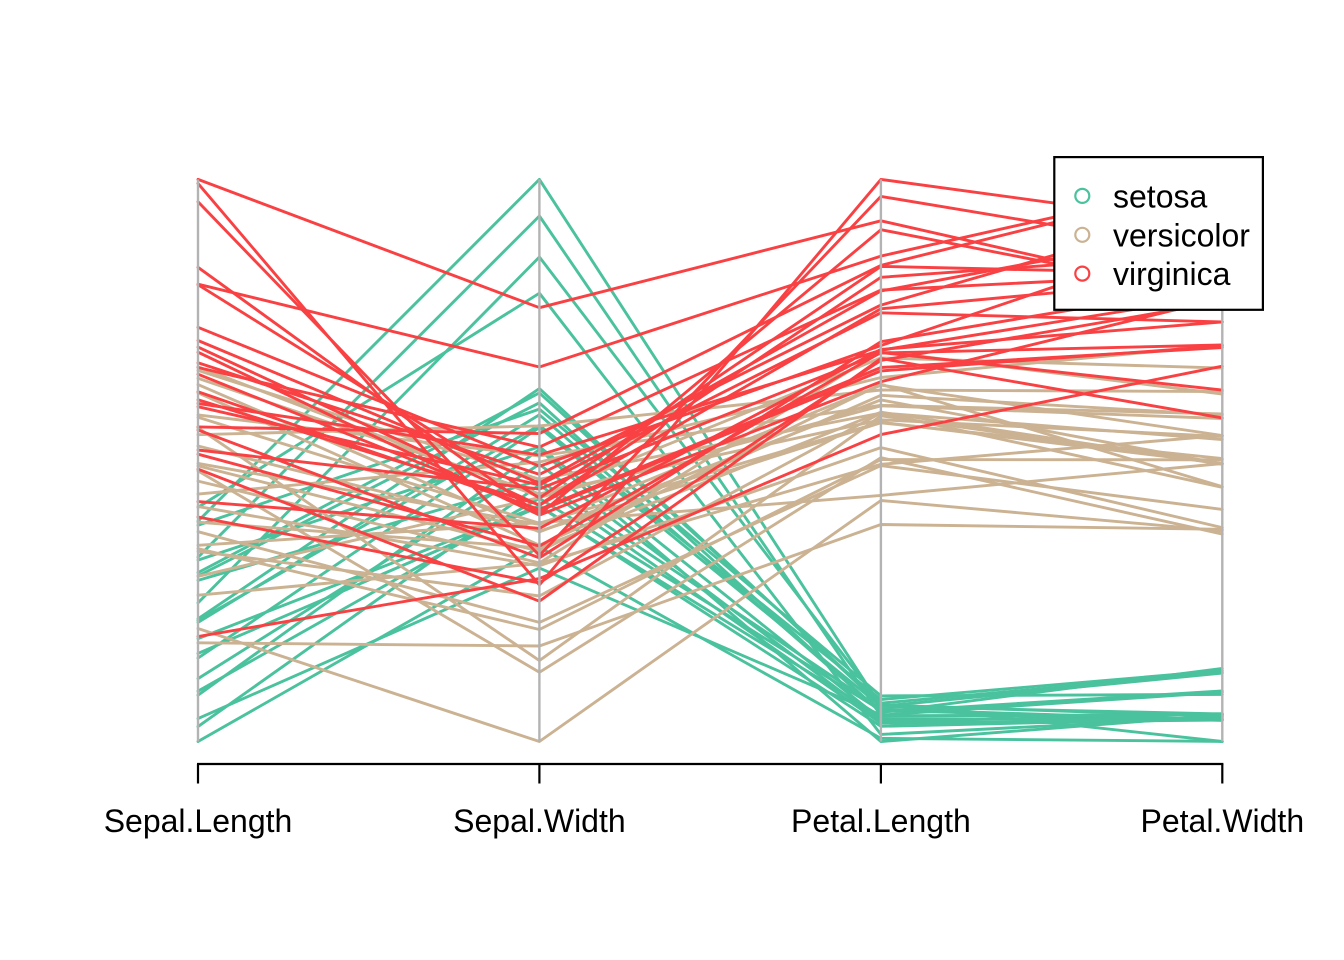 The width and height of the screenshot is (1344, 960). Describe the element at coordinates (539, 821) in the screenshot. I see `svg-text: Sepal.Width` at that location.